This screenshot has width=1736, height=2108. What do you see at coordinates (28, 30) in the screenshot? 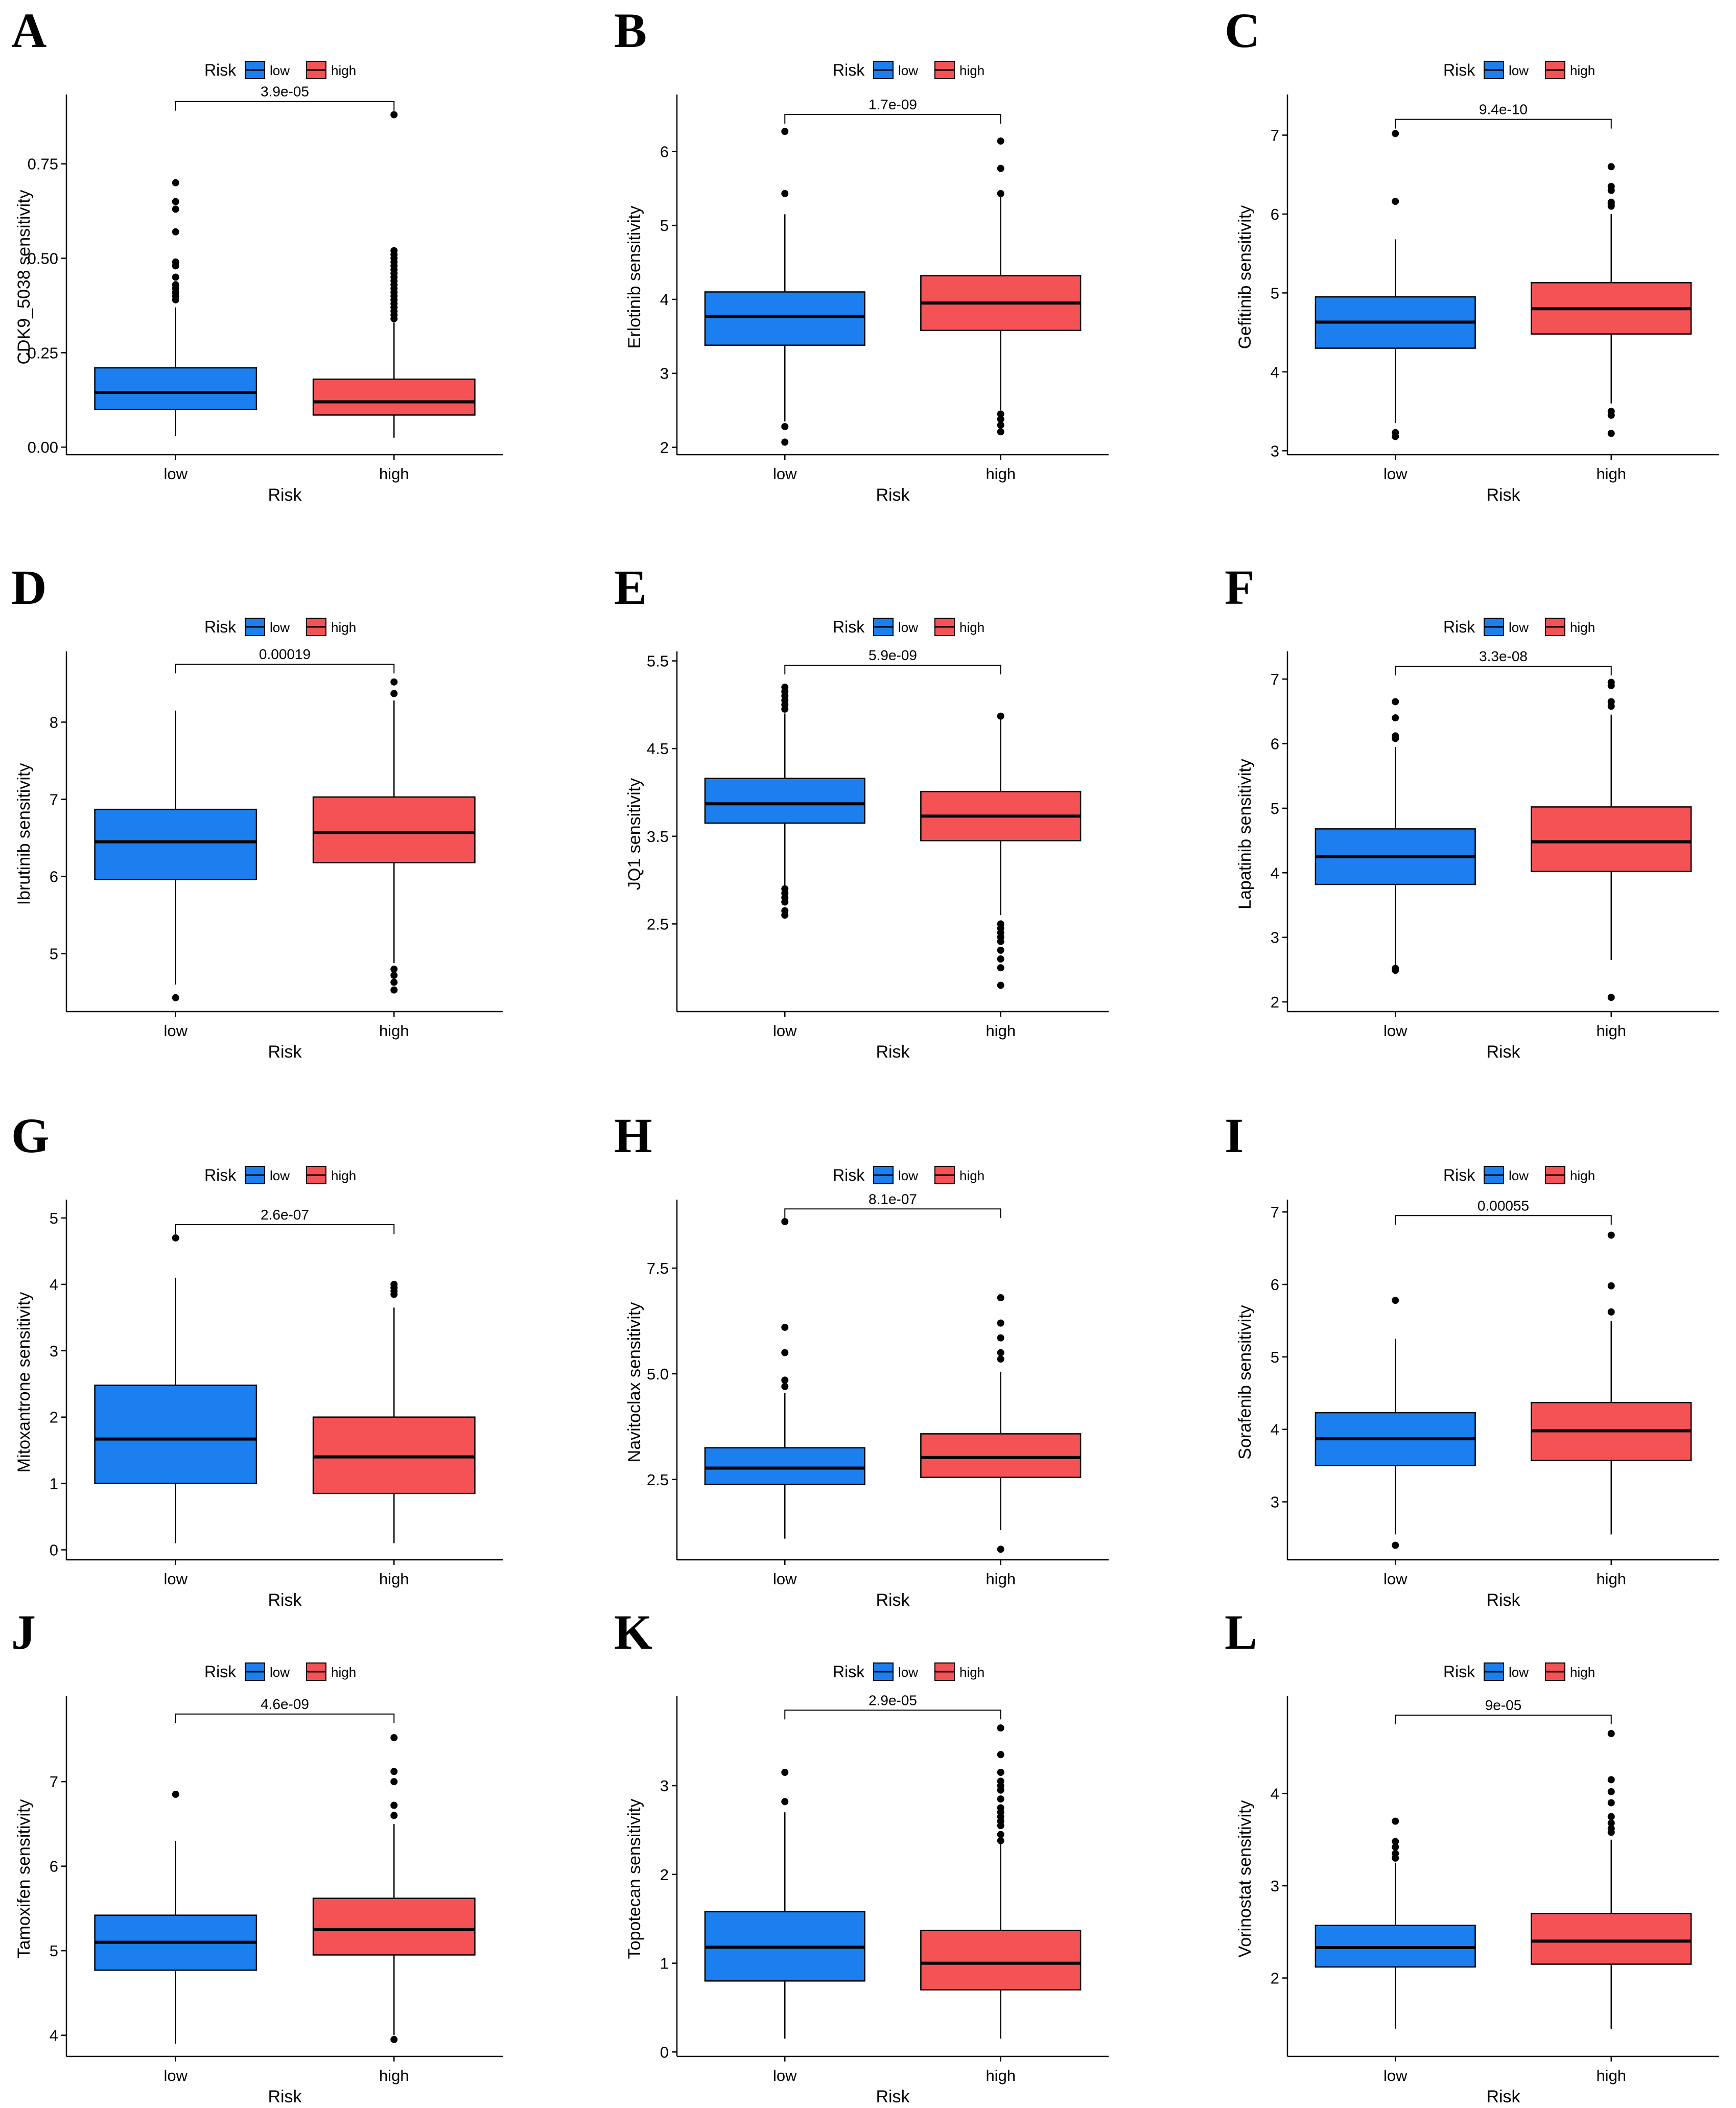
I see `panel-letter-A: A` at bounding box center [28, 30].